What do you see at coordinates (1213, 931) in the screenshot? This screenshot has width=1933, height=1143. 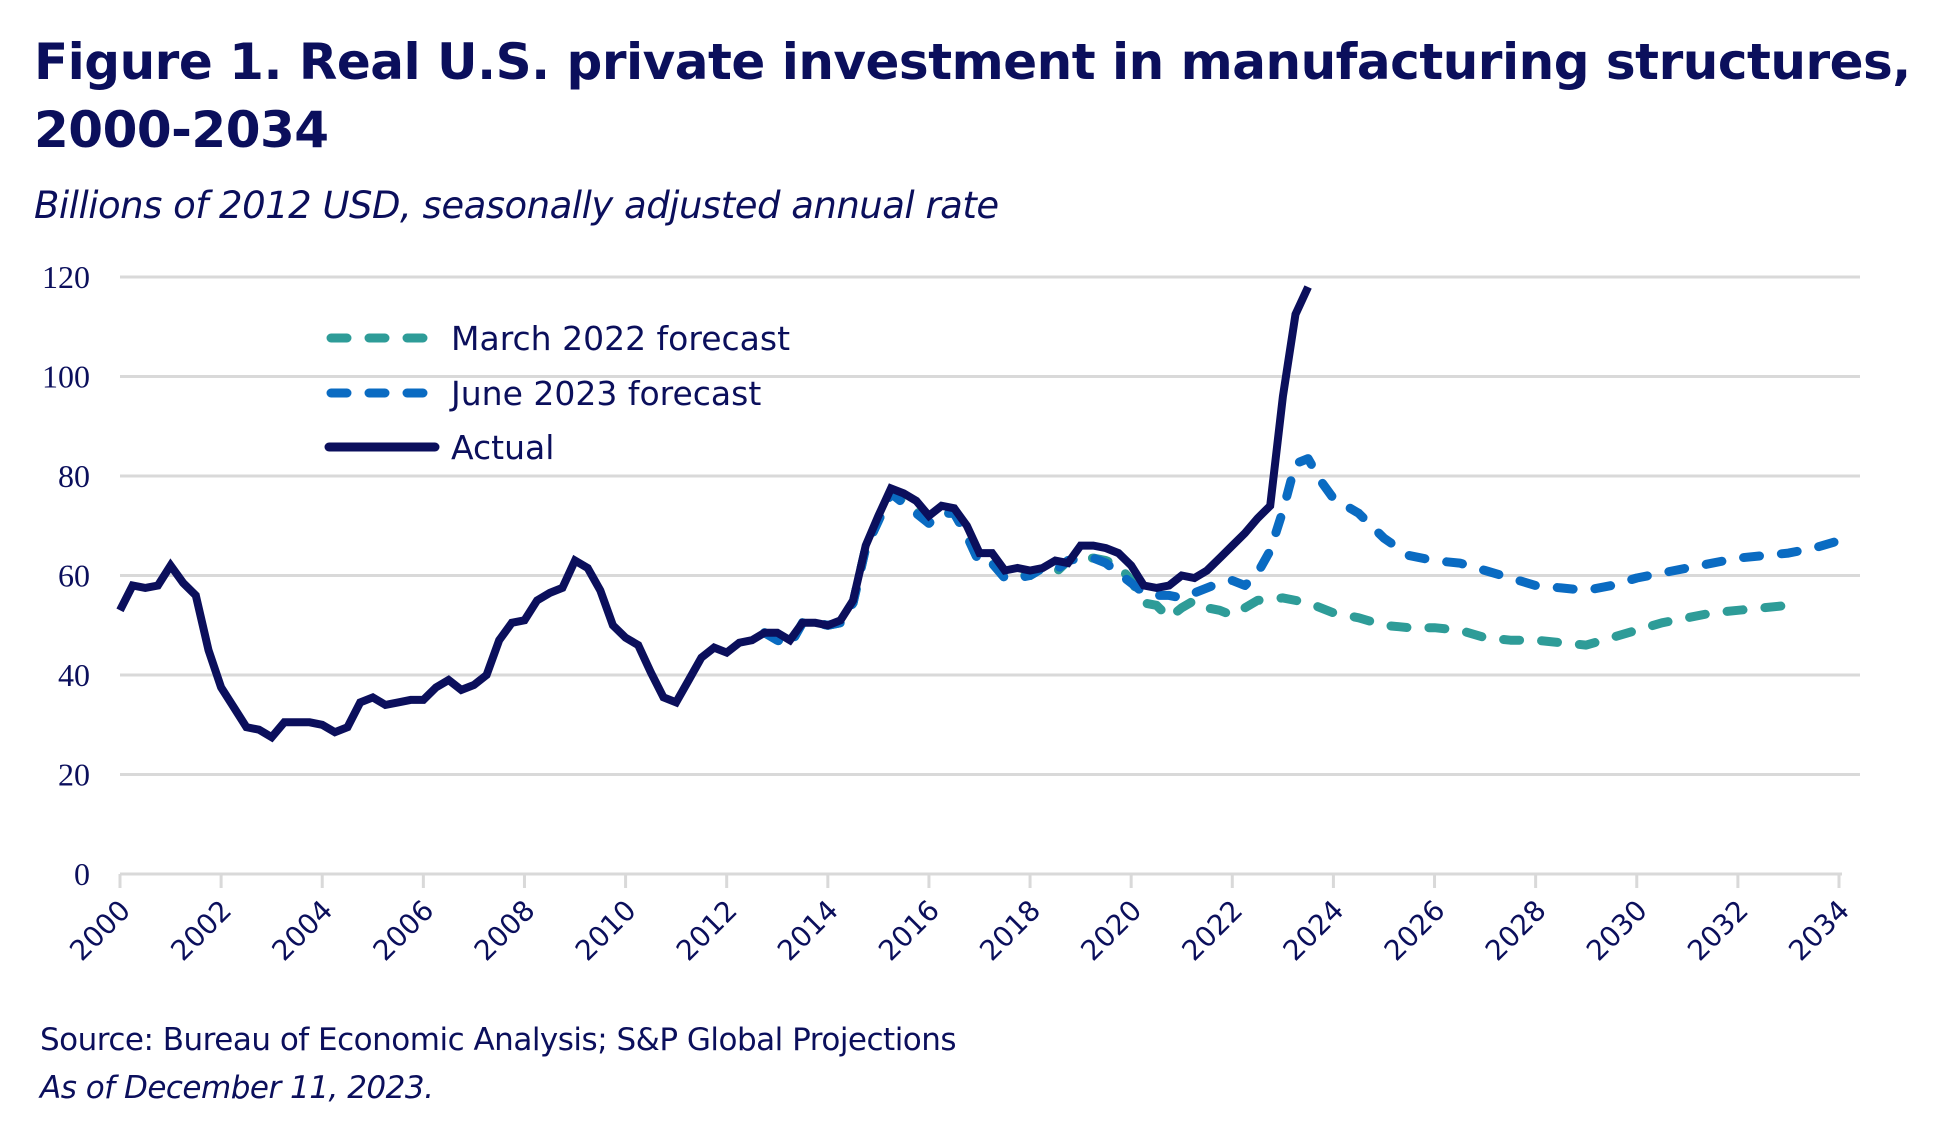 I see `x-tick-label: 2022` at bounding box center [1213, 931].